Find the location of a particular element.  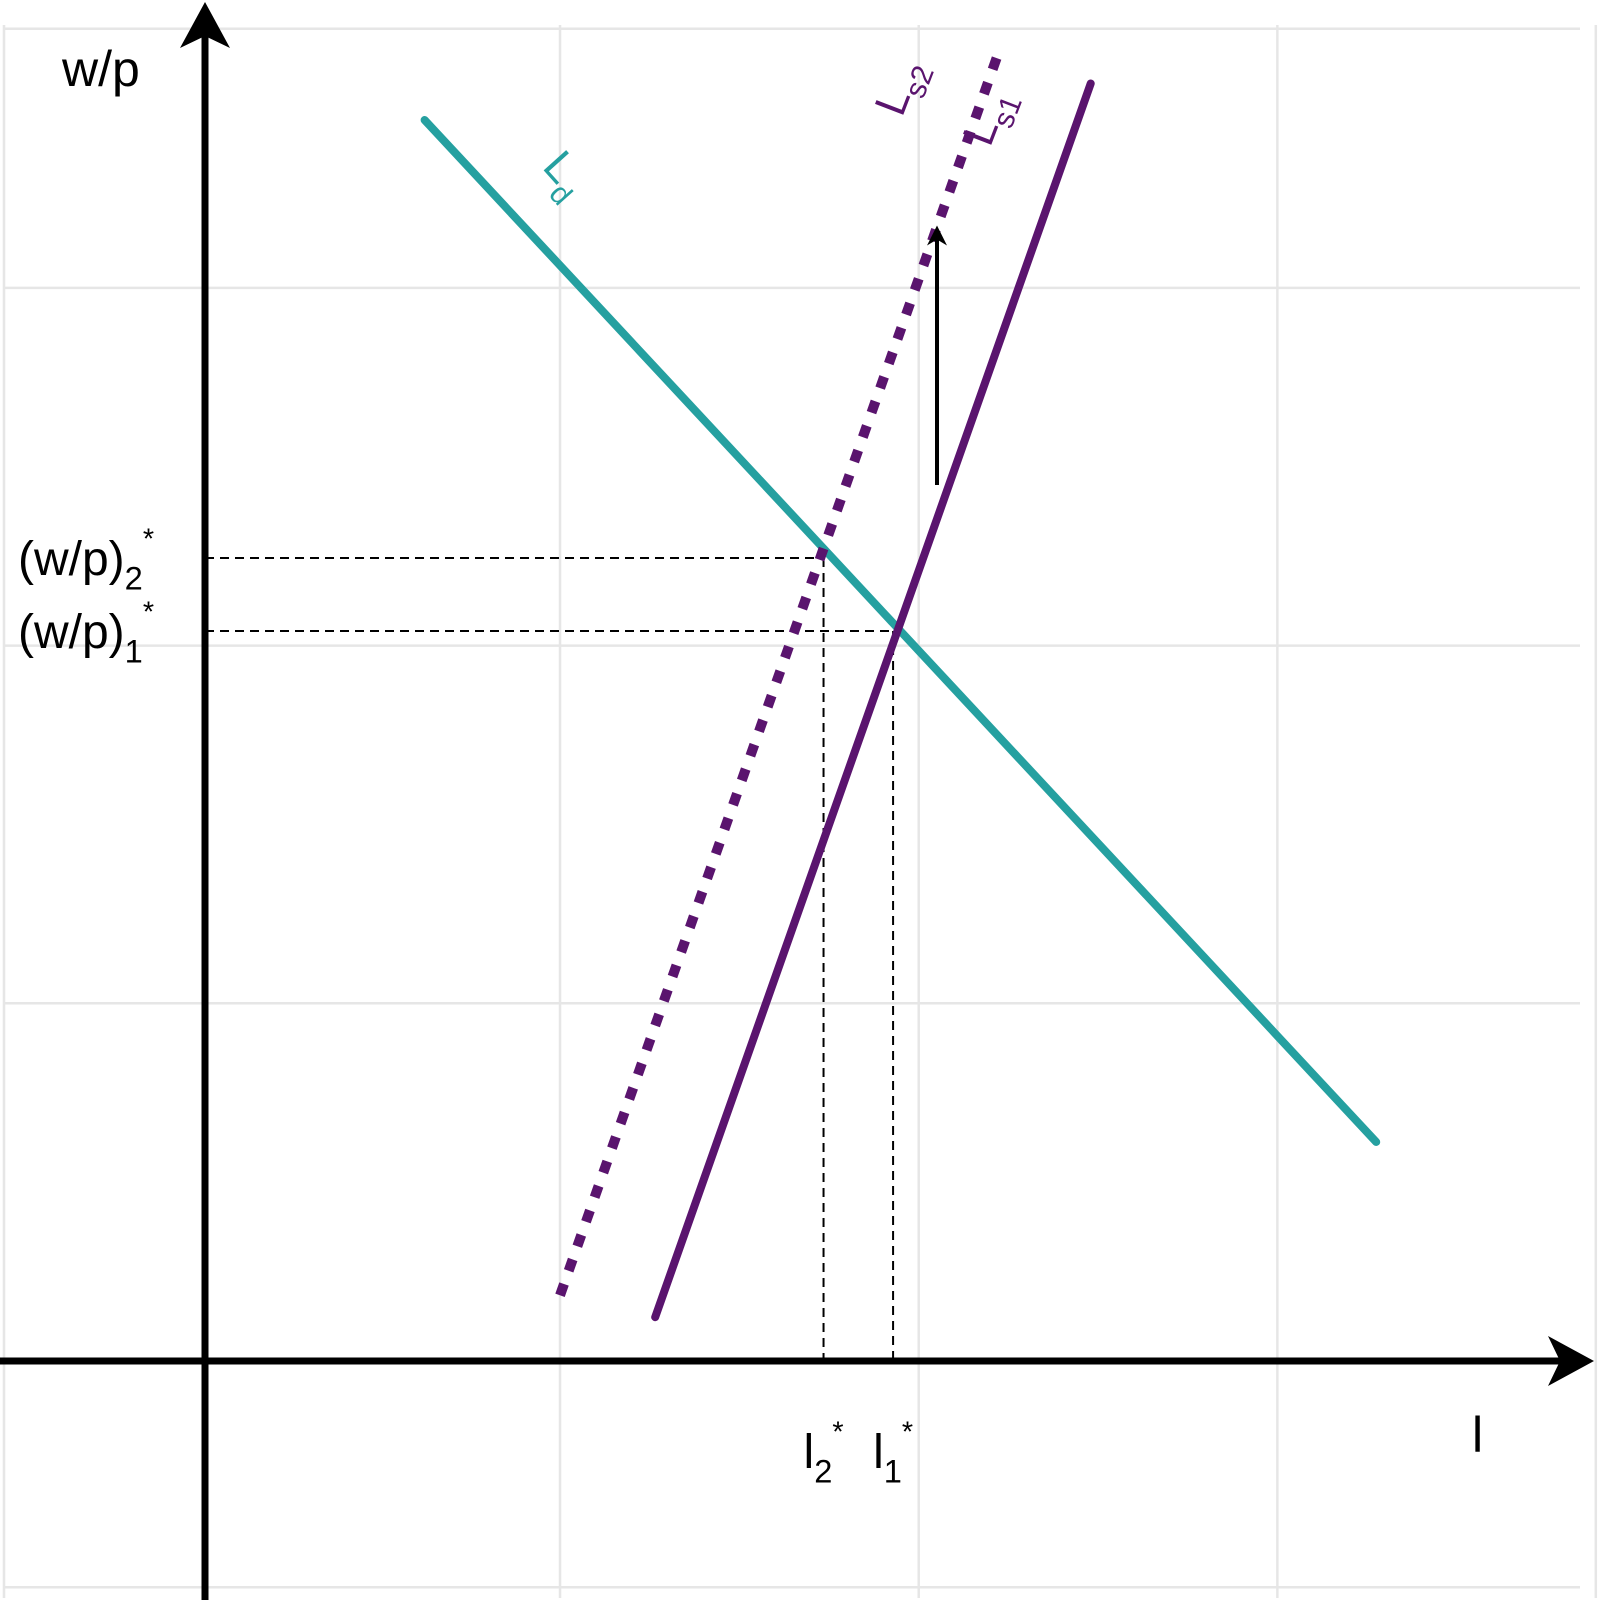

curve-label-text: Ls1 is located at coordinates (991, 119).